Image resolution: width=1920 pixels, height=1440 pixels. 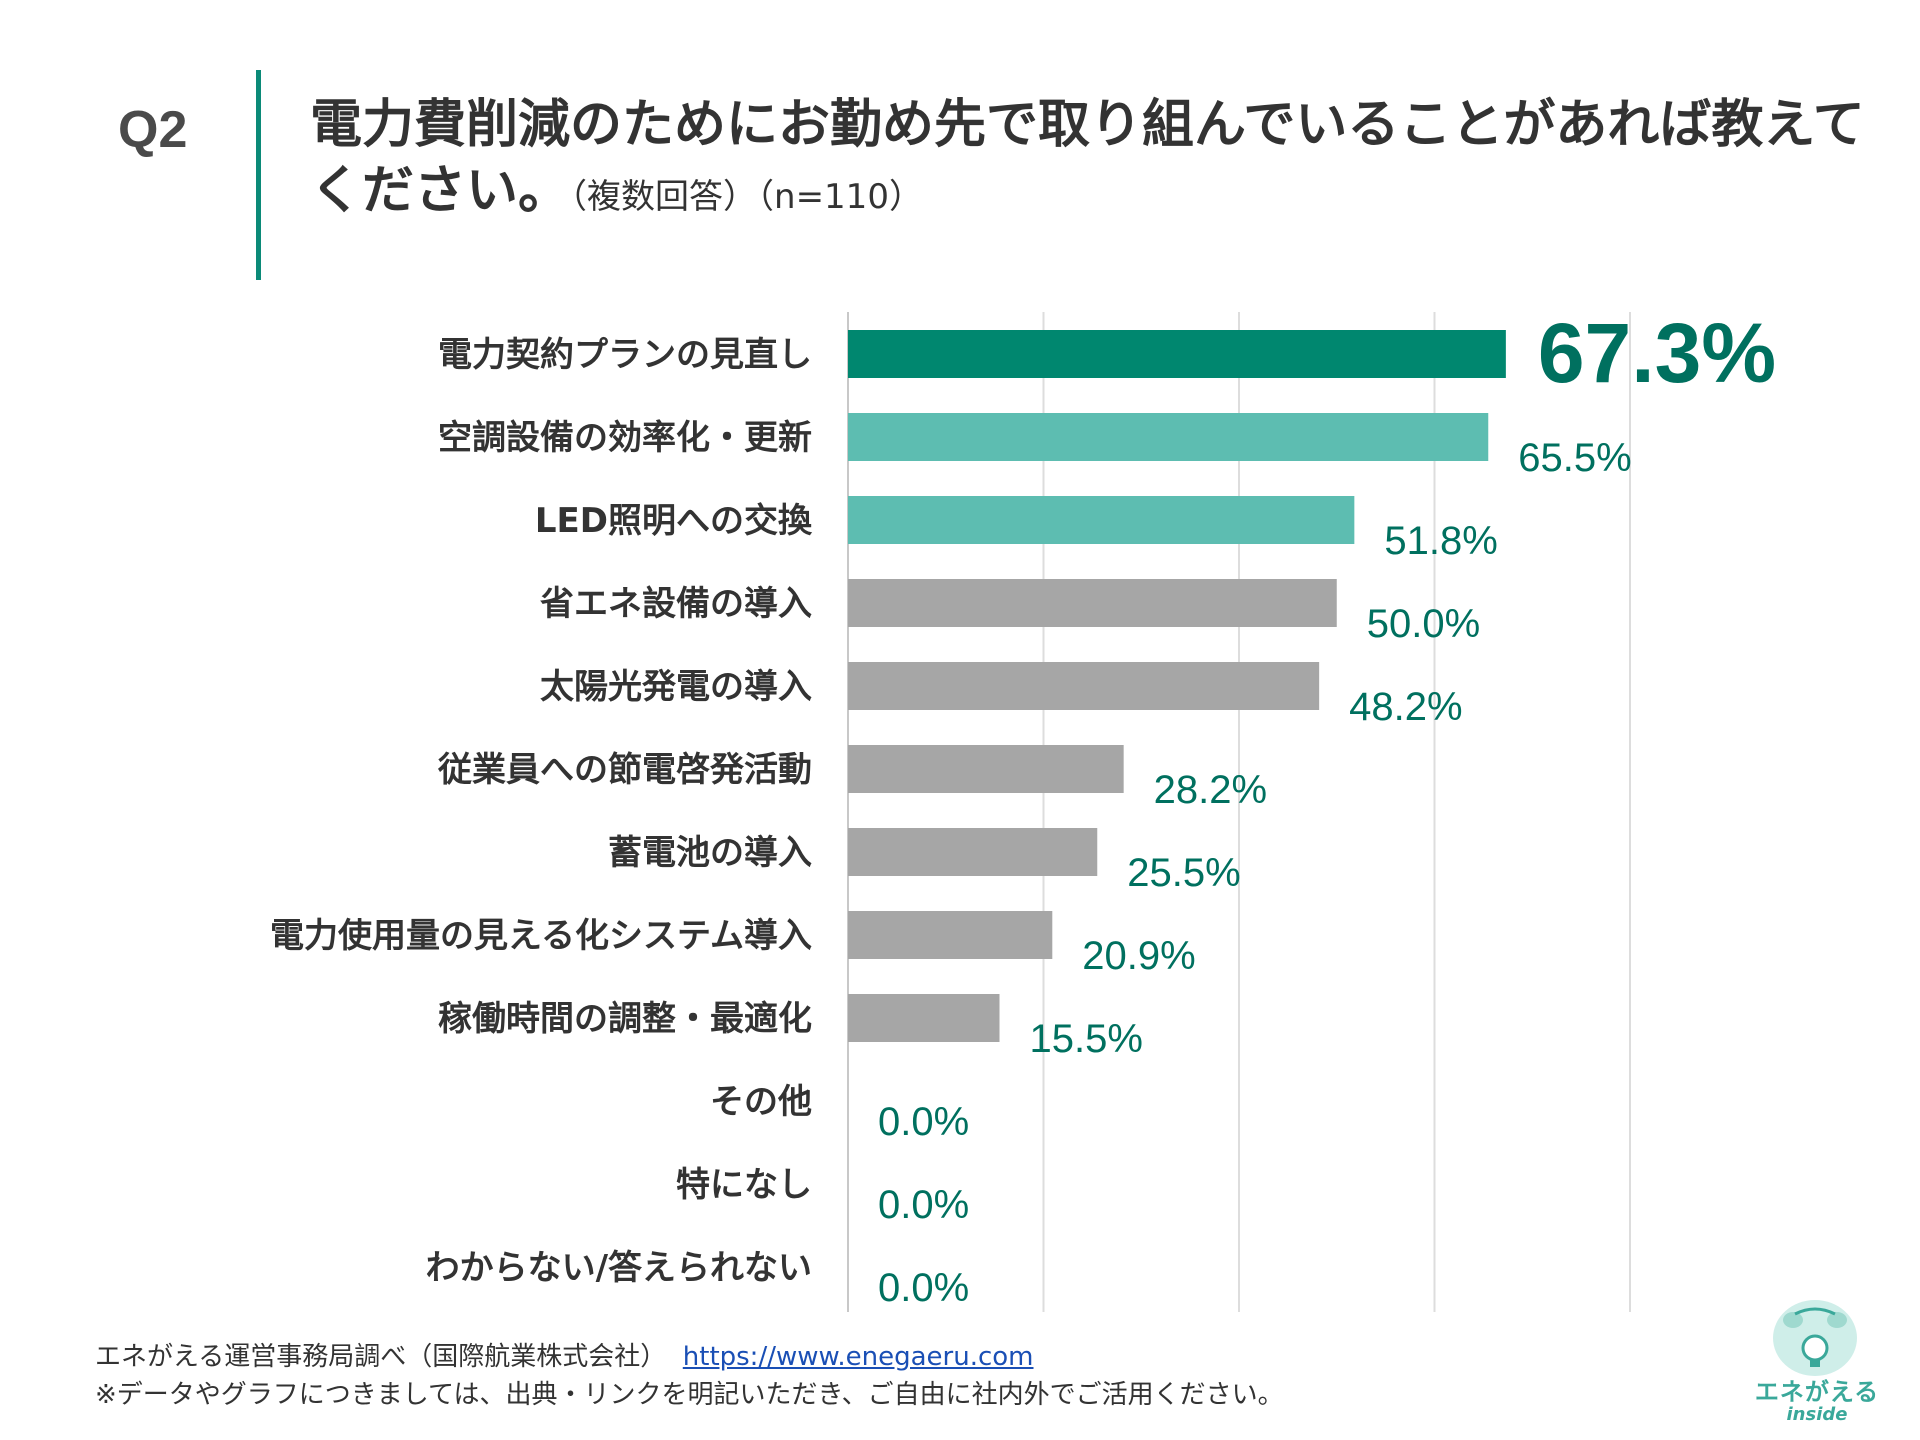 I want to click on category-label: 従業員への節電啓発活動, so click(x=624, y=770).